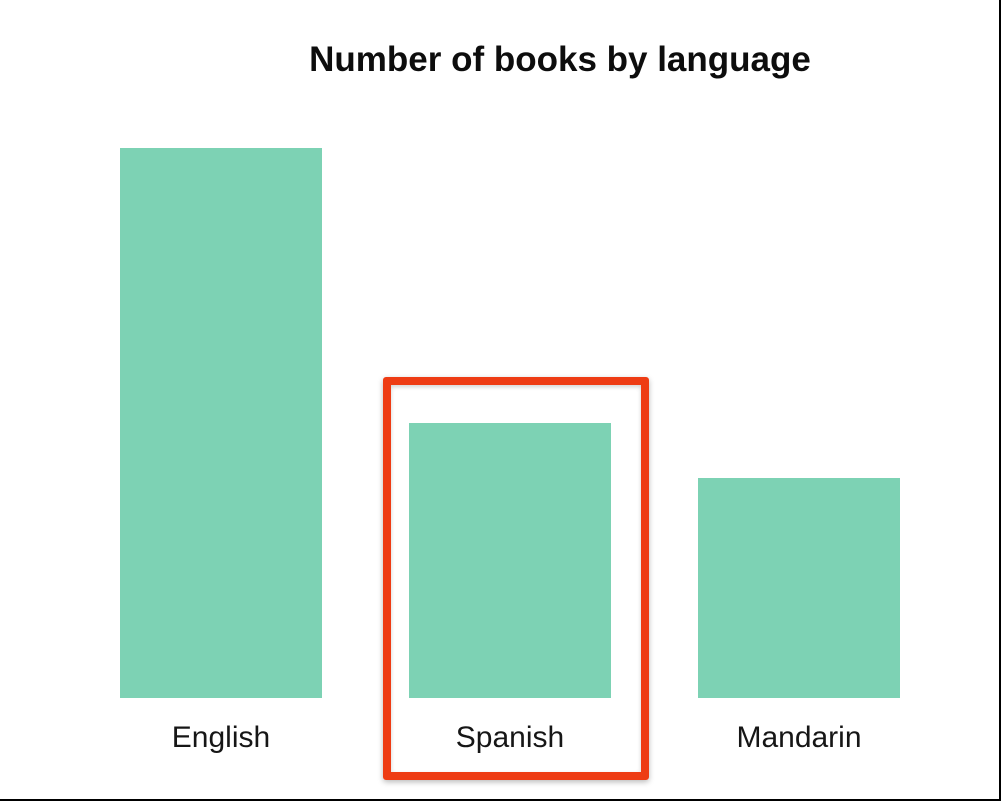 Image resolution: width=1001 pixels, height=801 pixels. Describe the element at coordinates (799, 588) in the screenshot. I see `bar-mandarin` at that location.